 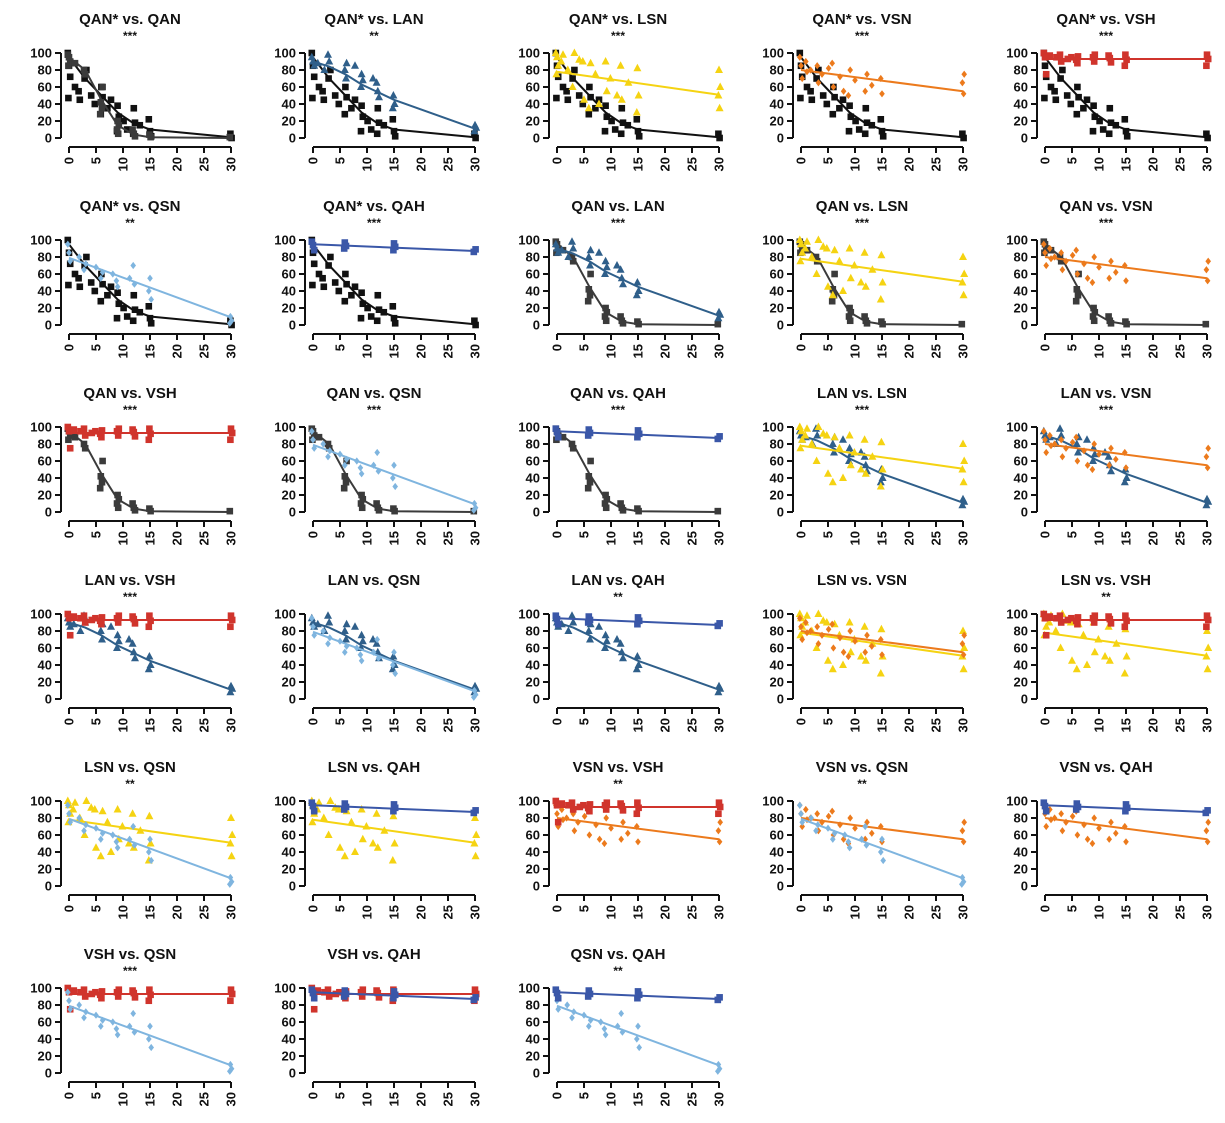 I want to click on x-tick-label: 10, so click(x=123, y=725).